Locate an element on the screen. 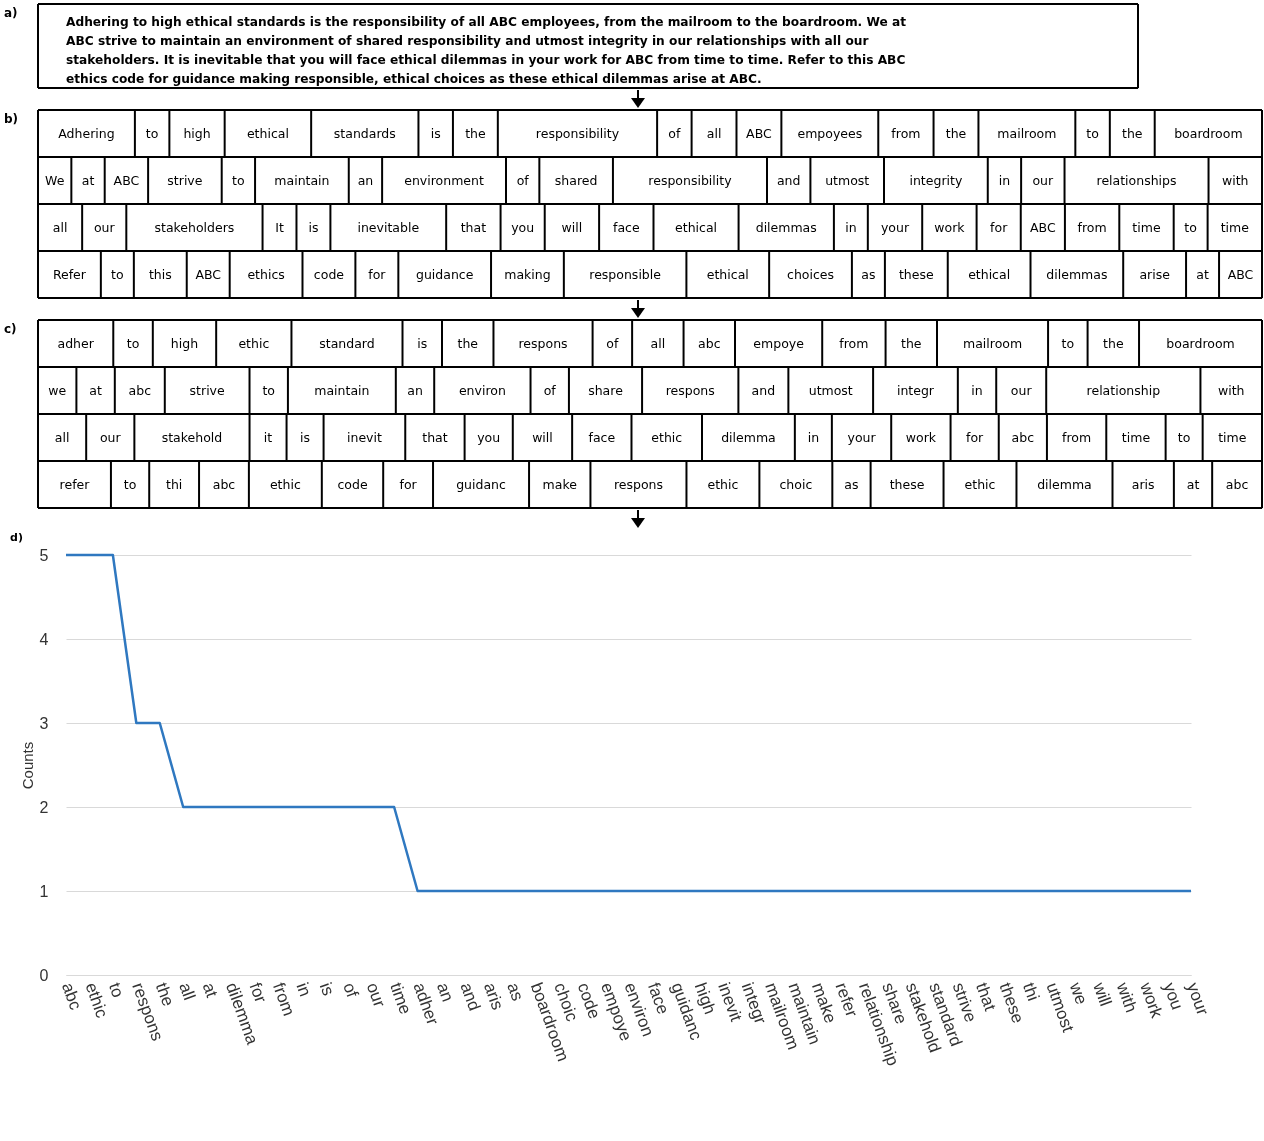 This screenshot has width=1264, height=1141. text: guidance is located at coordinates (444, 274).